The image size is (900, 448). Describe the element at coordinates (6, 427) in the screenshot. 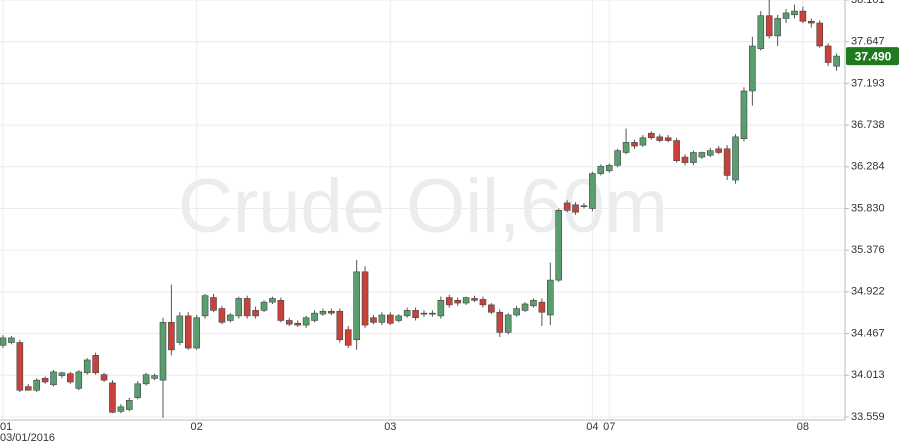

I see `x-tick-label: 01` at that location.